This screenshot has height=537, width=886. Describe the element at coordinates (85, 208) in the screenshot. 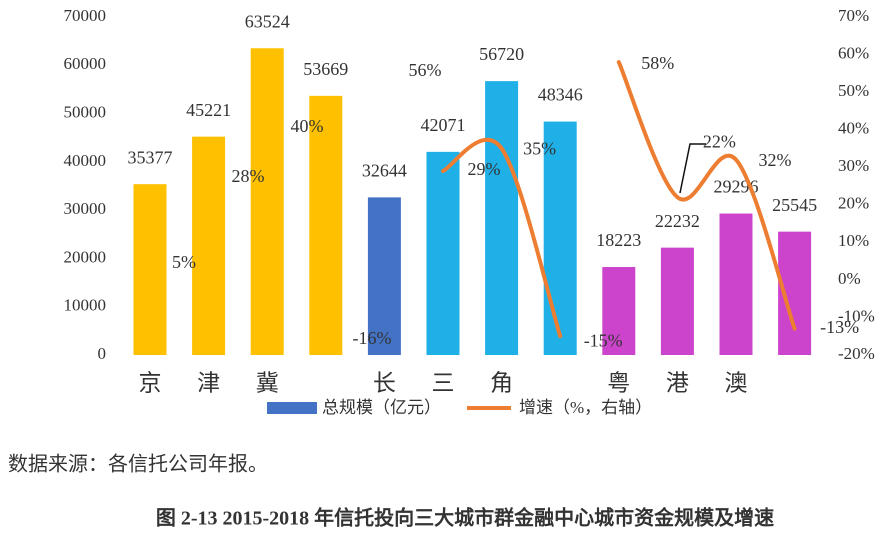

I see `y-tick-label: 30000` at that location.